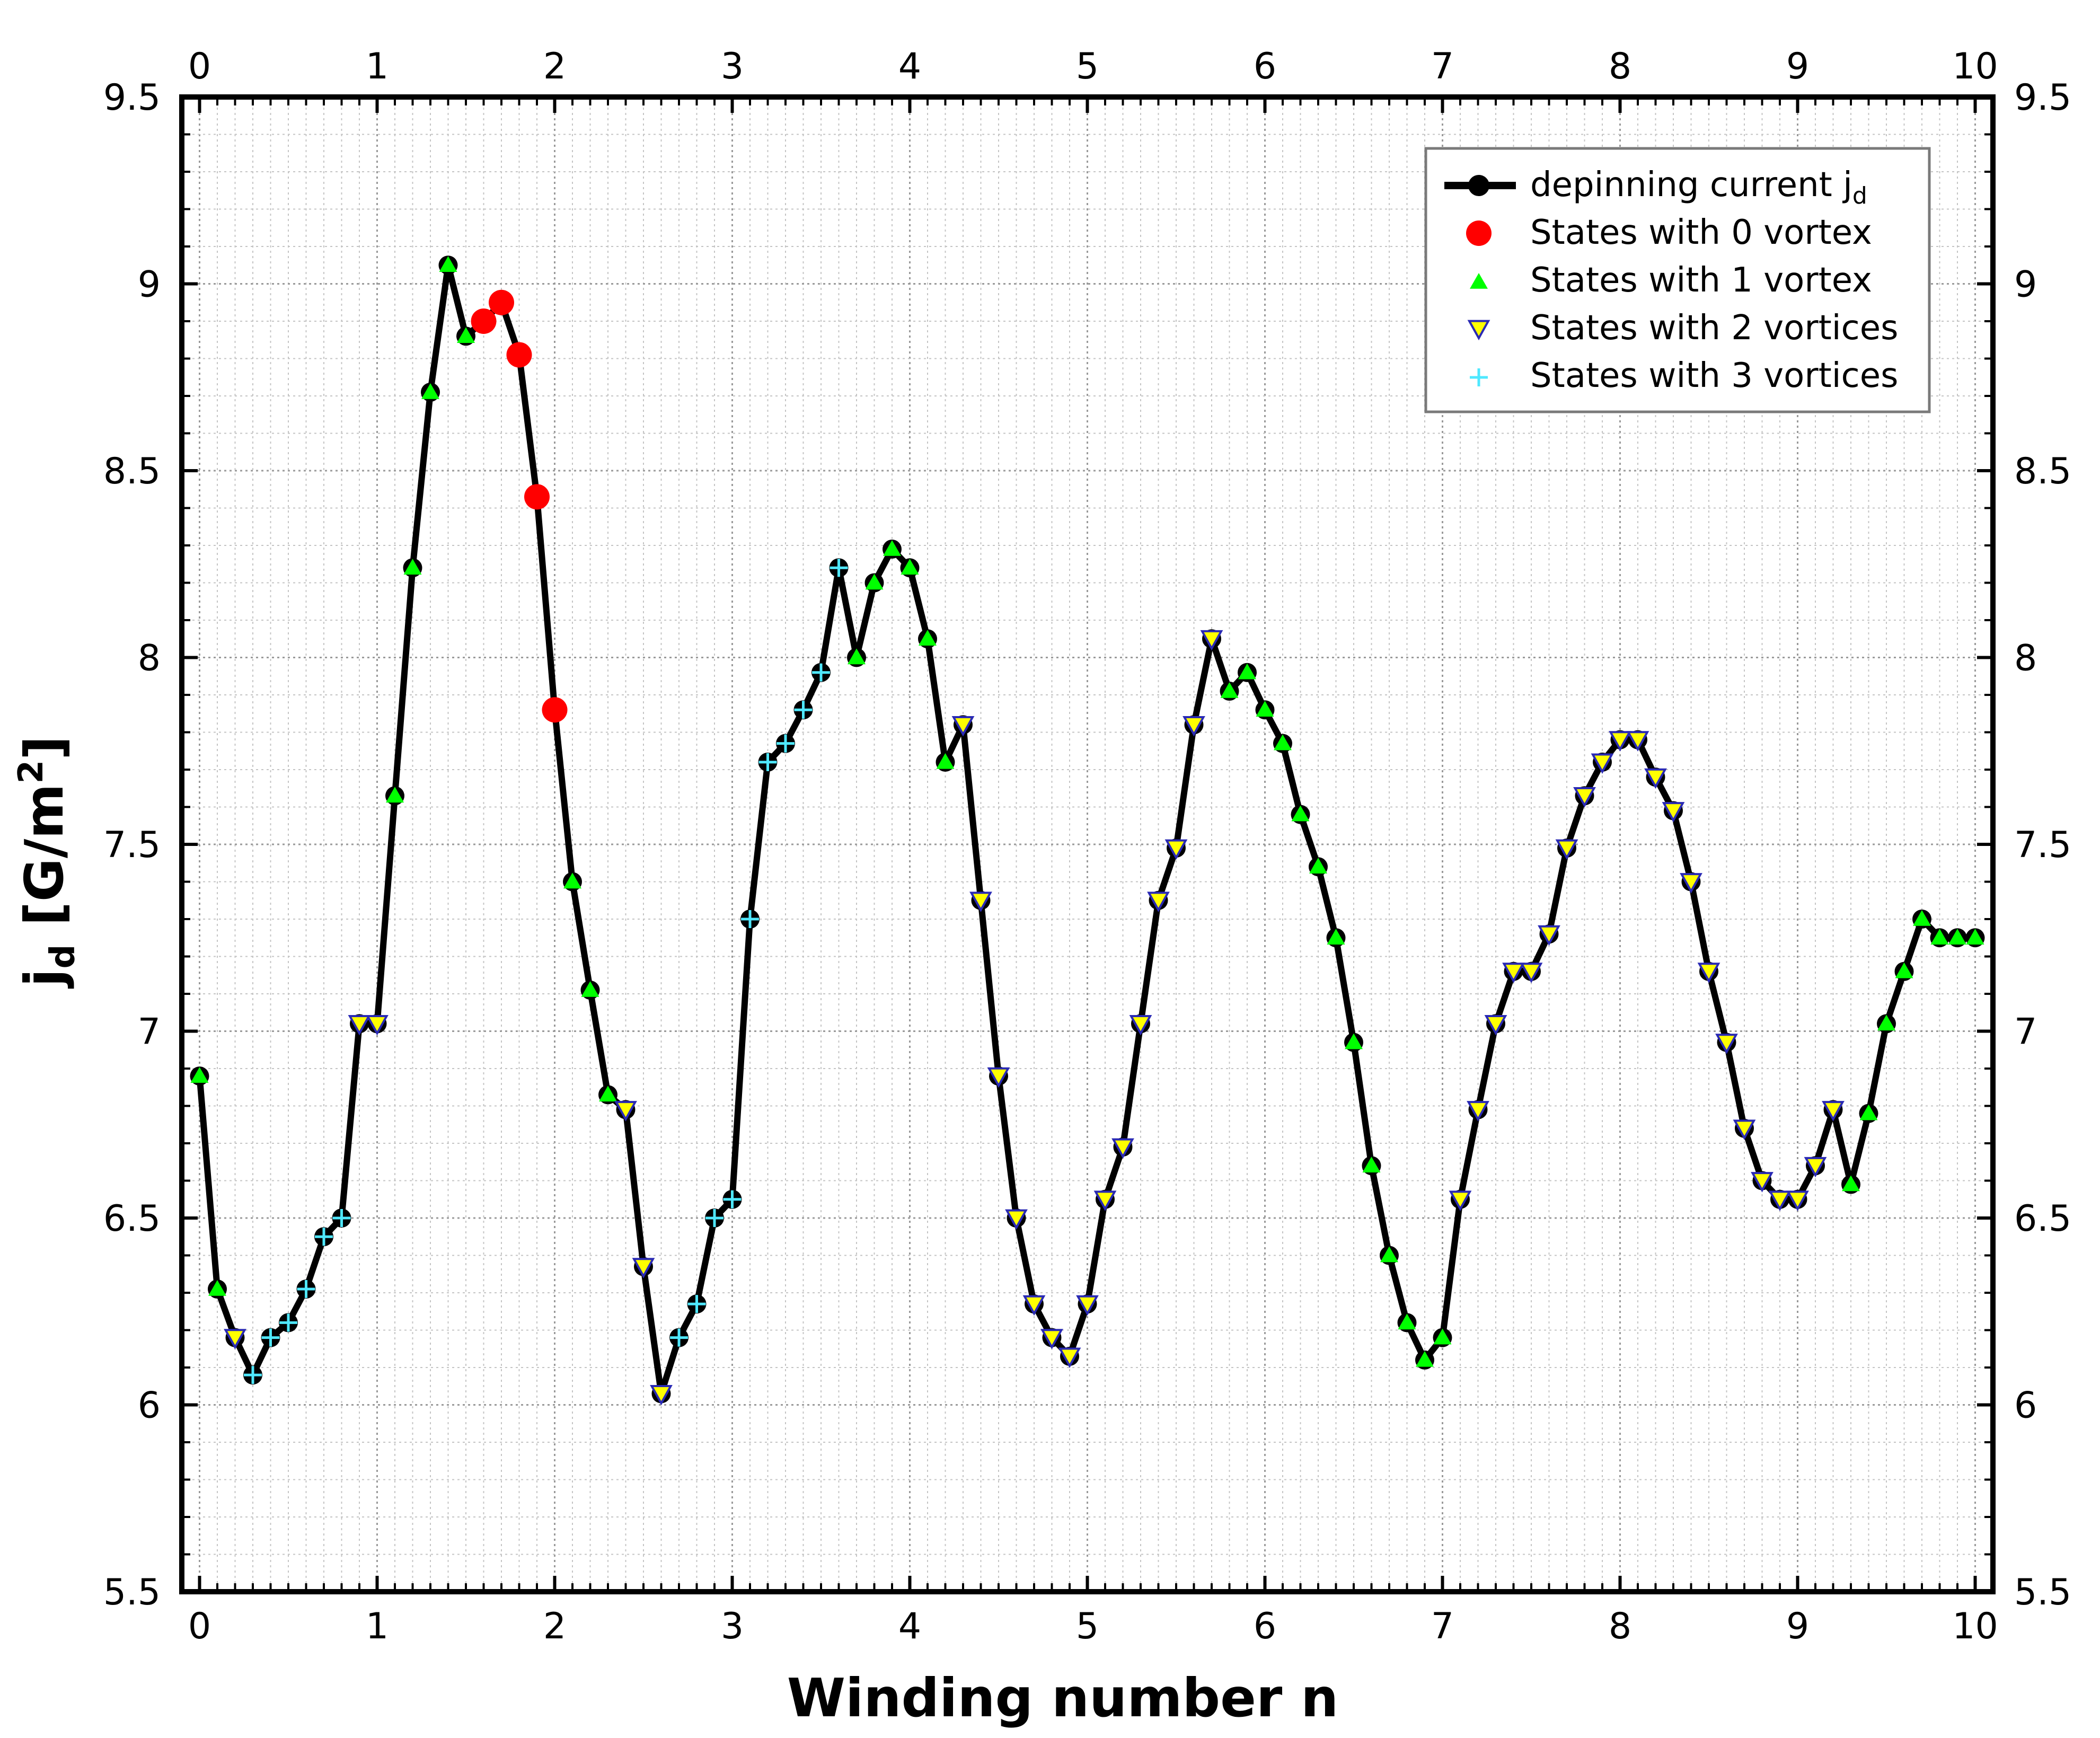 Image resolution: width=2100 pixels, height=1738 pixels. Describe the element at coordinates (44, 748) in the screenshot. I see `y-axis-label-end: ]` at that location.